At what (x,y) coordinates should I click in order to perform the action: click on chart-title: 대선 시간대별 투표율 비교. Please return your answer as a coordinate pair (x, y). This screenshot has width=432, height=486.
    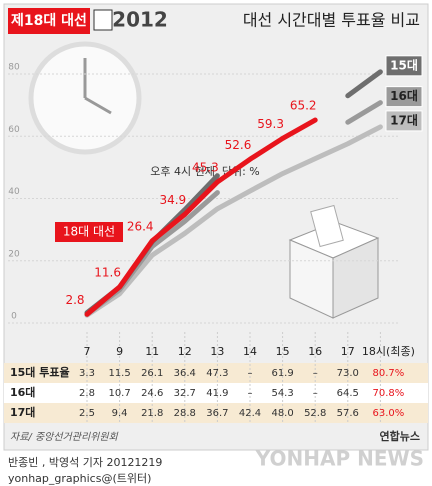
    Looking at the image, I should click on (331, 20).